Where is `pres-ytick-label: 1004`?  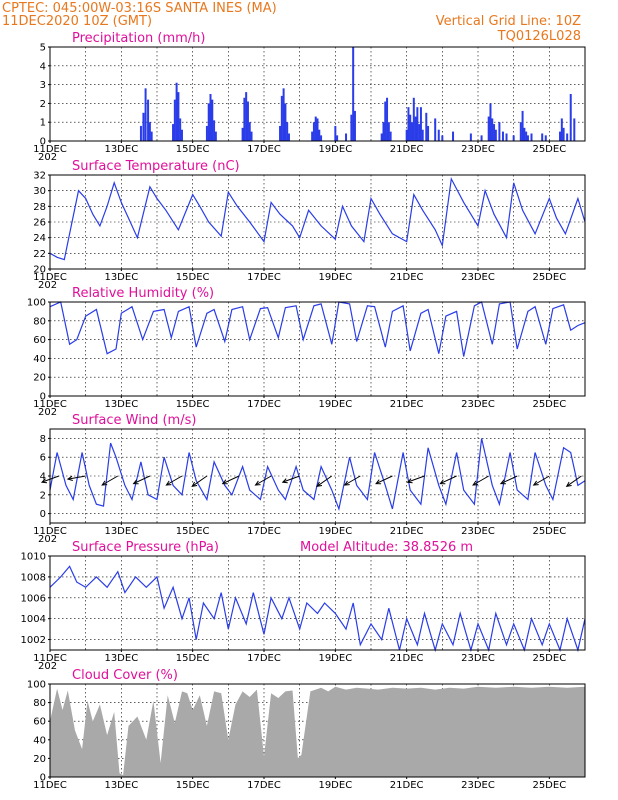
pres-ytick-label: 1004 is located at coordinates (33, 619).